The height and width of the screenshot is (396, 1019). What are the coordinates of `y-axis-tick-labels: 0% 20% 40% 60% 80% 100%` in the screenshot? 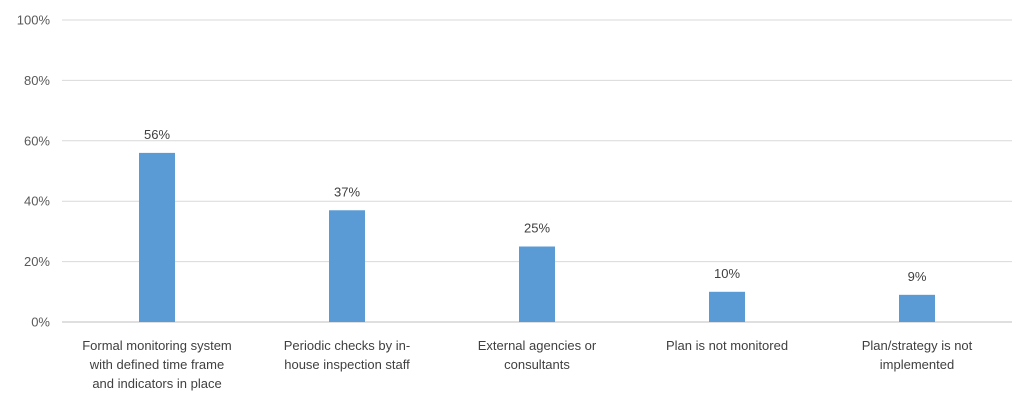 It's located at (34, 171).